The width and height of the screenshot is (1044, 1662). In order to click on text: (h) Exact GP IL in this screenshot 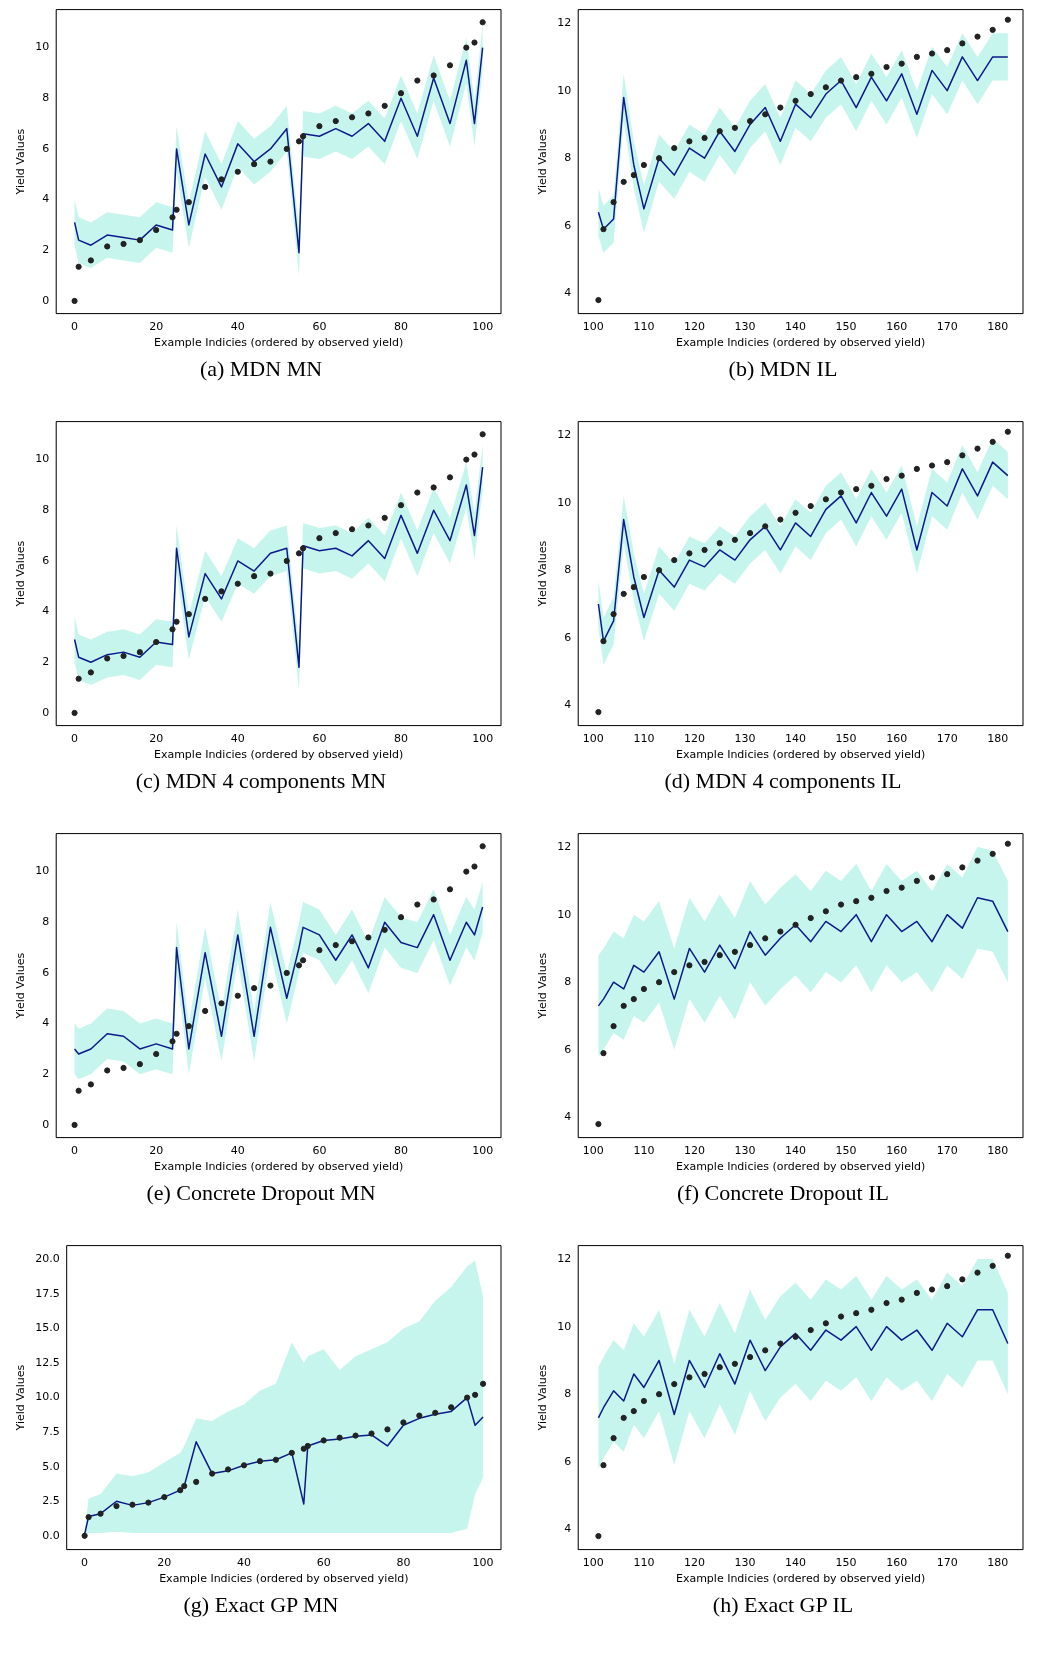, I will do `click(783, 1605)`.